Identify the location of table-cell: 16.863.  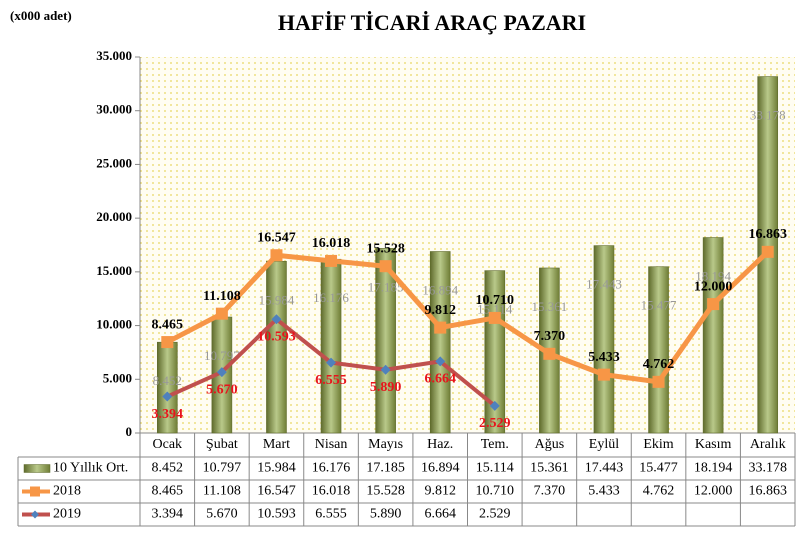
(767, 491).